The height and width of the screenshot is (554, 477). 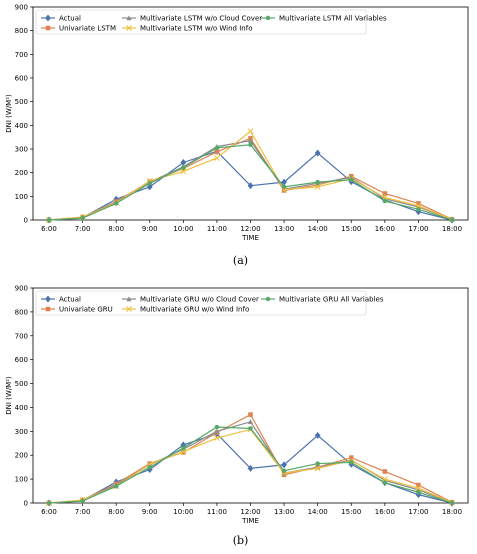 I want to click on legend-entry: Univariate GRU, so click(x=77, y=310).